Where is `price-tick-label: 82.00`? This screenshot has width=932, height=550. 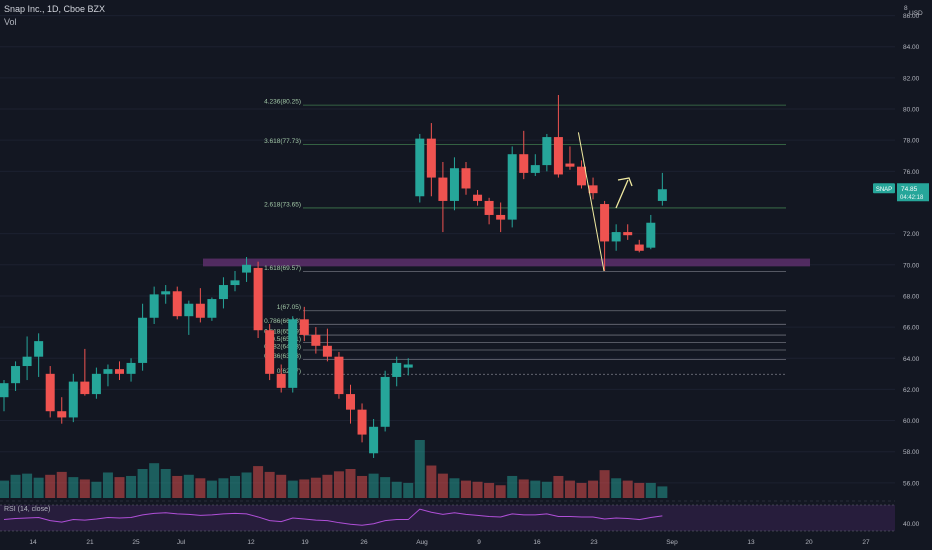
price-tick-label: 82.00 is located at coordinates (911, 78).